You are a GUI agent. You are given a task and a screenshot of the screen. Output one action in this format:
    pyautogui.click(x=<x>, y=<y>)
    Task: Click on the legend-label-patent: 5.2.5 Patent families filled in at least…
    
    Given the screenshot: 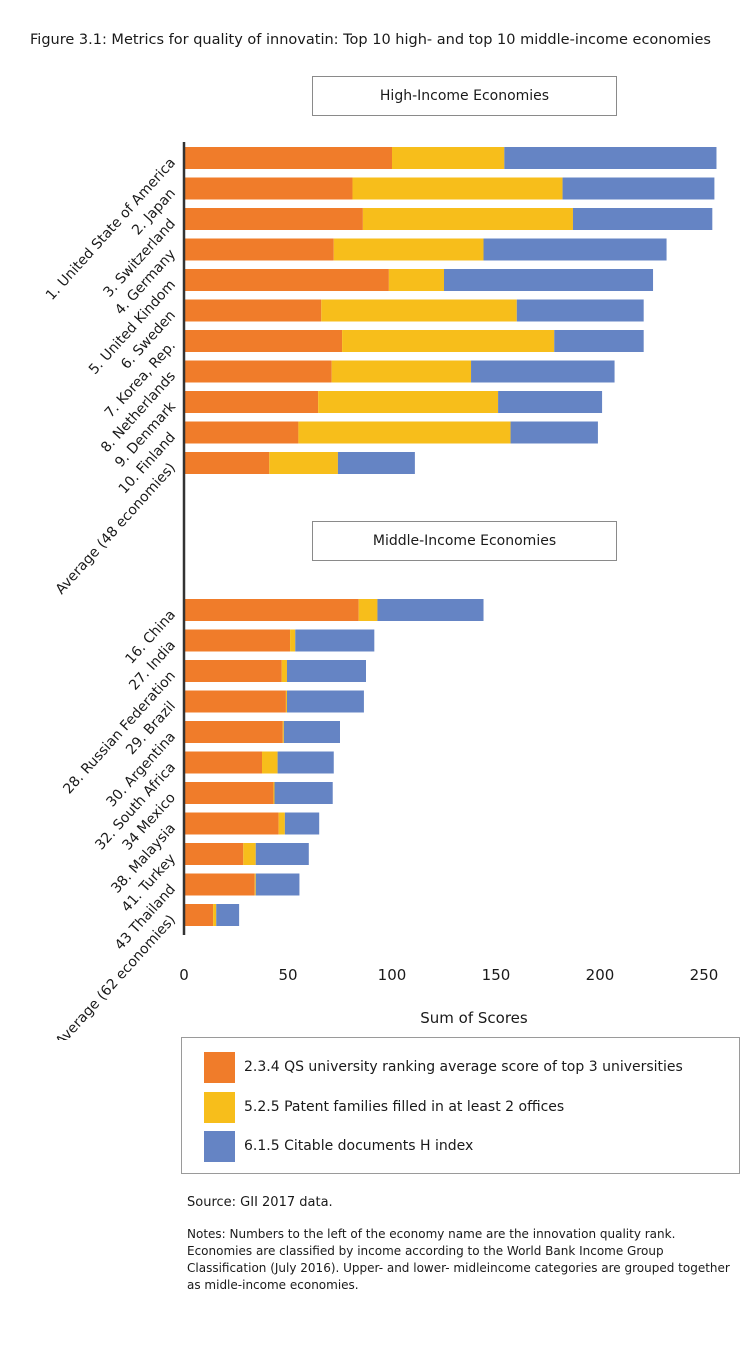 What is the action you would take?
    pyautogui.click(x=404, y=1107)
    